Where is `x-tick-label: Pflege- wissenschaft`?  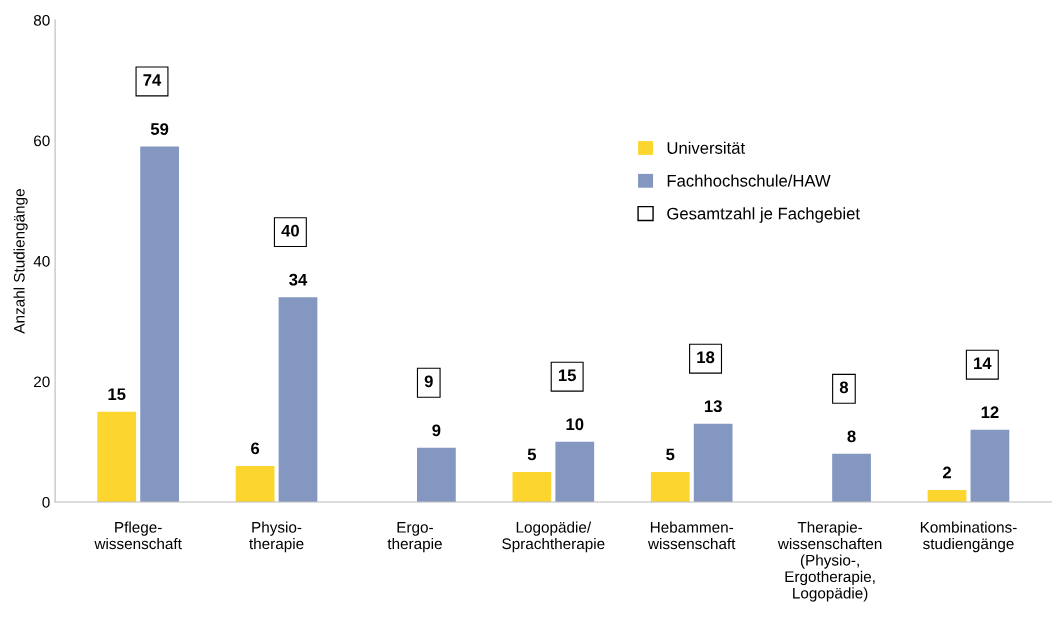 x-tick-label: Pflege- wissenschaft is located at coordinates (138, 535).